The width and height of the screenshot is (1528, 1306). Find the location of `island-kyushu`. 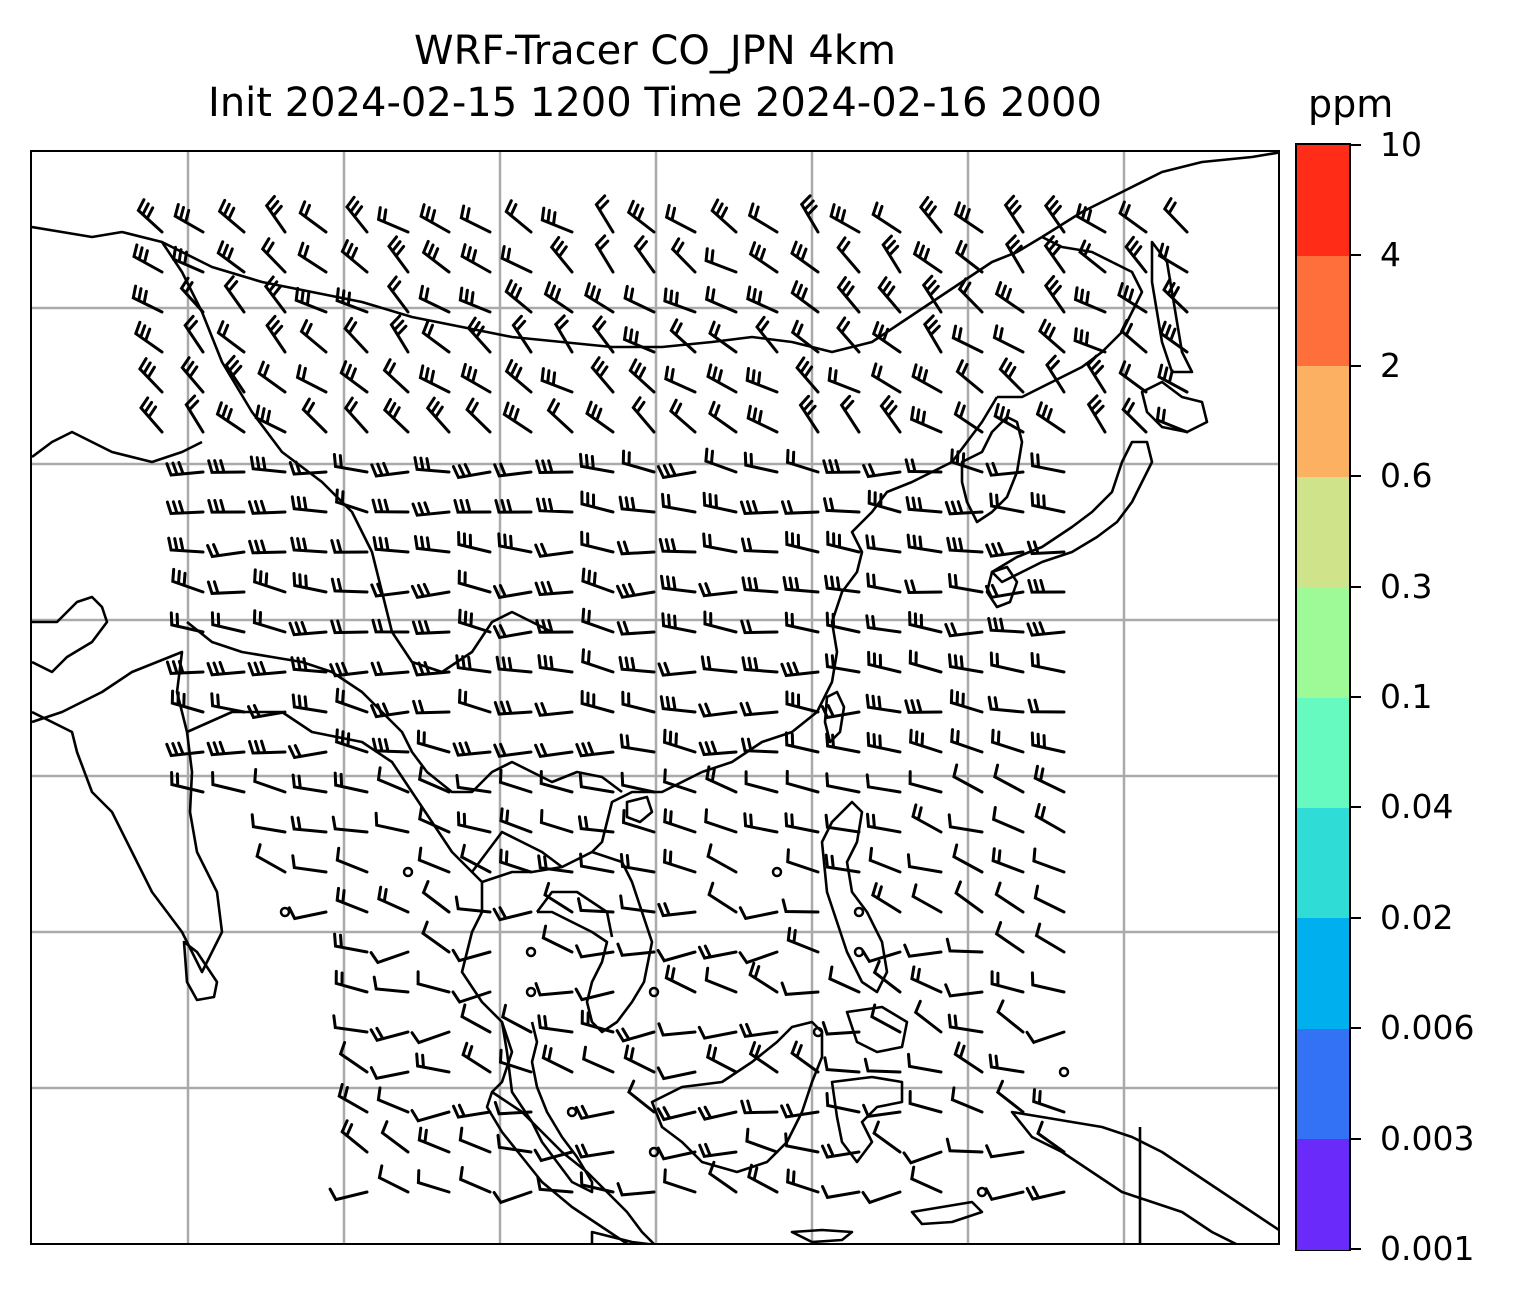

island-kyushu is located at coordinates (1002, 587).